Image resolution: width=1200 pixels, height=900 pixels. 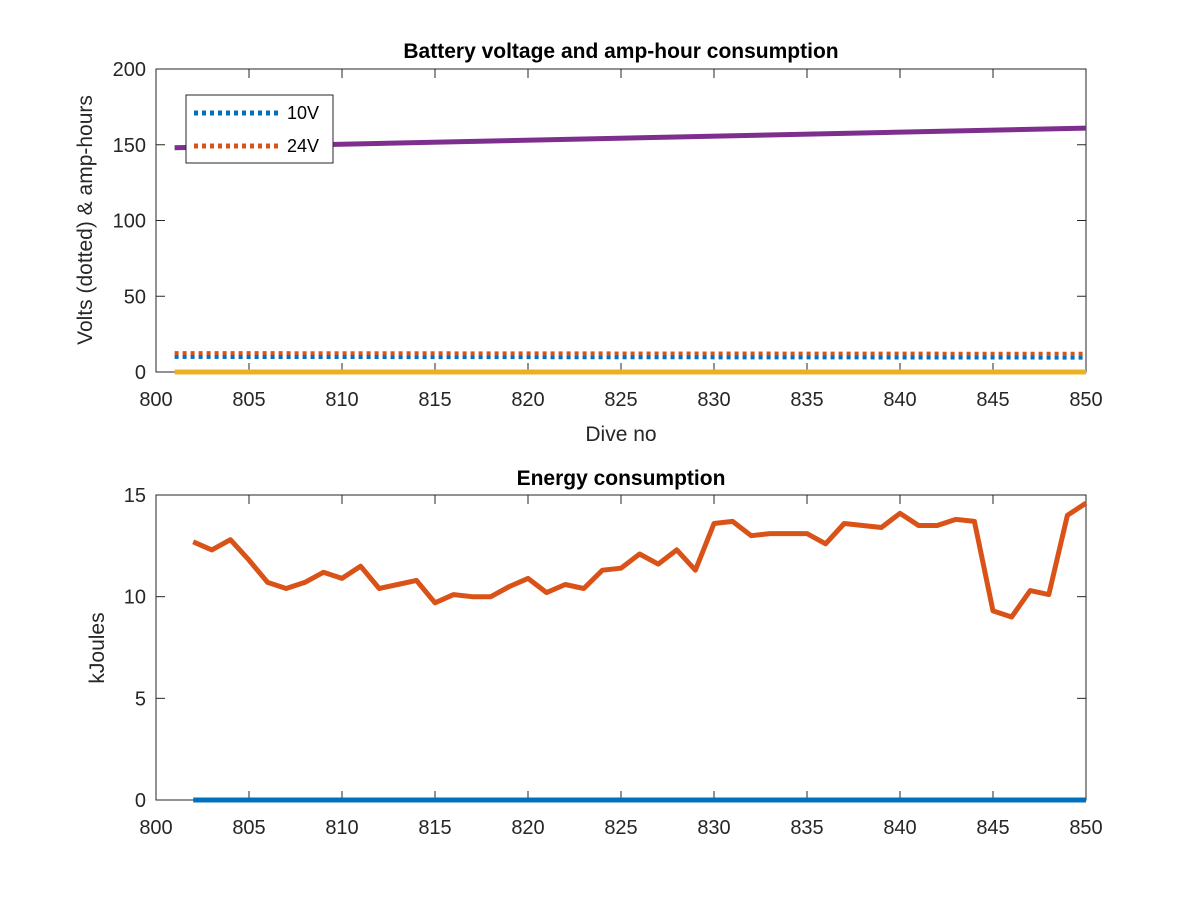 What do you see at coordinates (620, 434) in the screenshot?
I see `x-axis-label-1: Dive no` at bounding box center [620, 434].